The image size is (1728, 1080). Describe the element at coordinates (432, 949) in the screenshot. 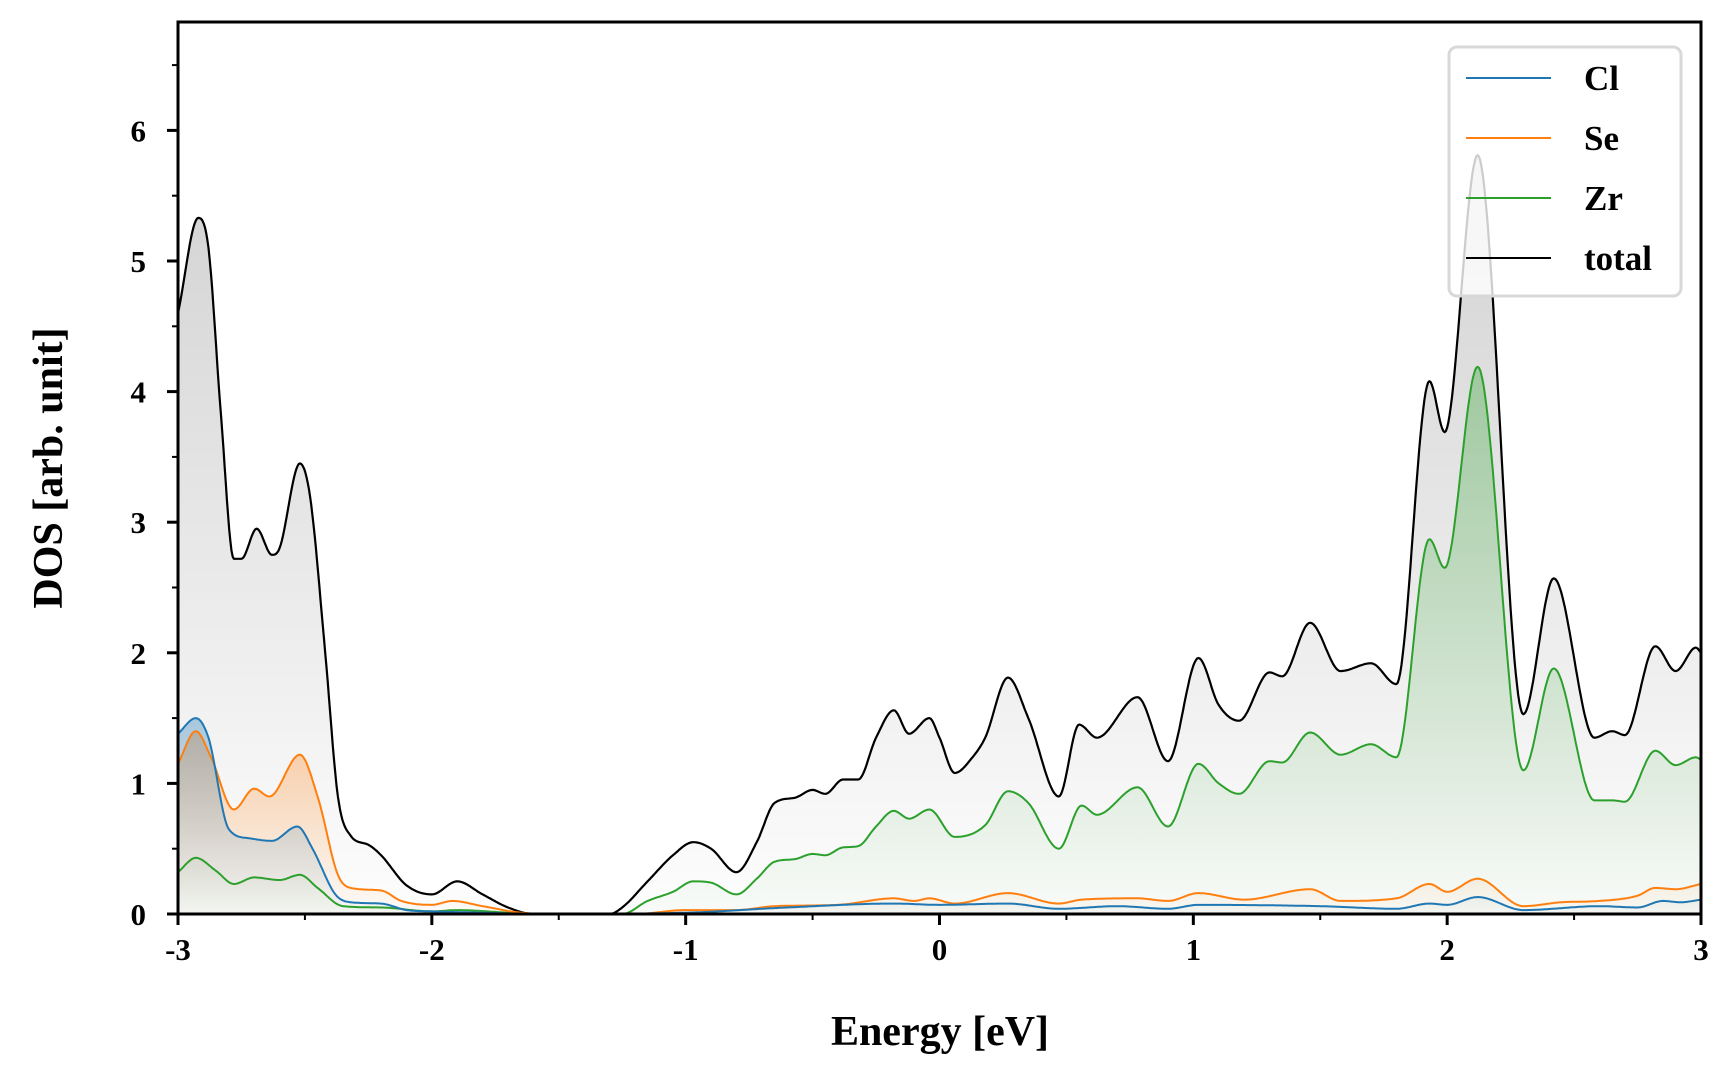

I see `x-tick-label: -2` at that location.